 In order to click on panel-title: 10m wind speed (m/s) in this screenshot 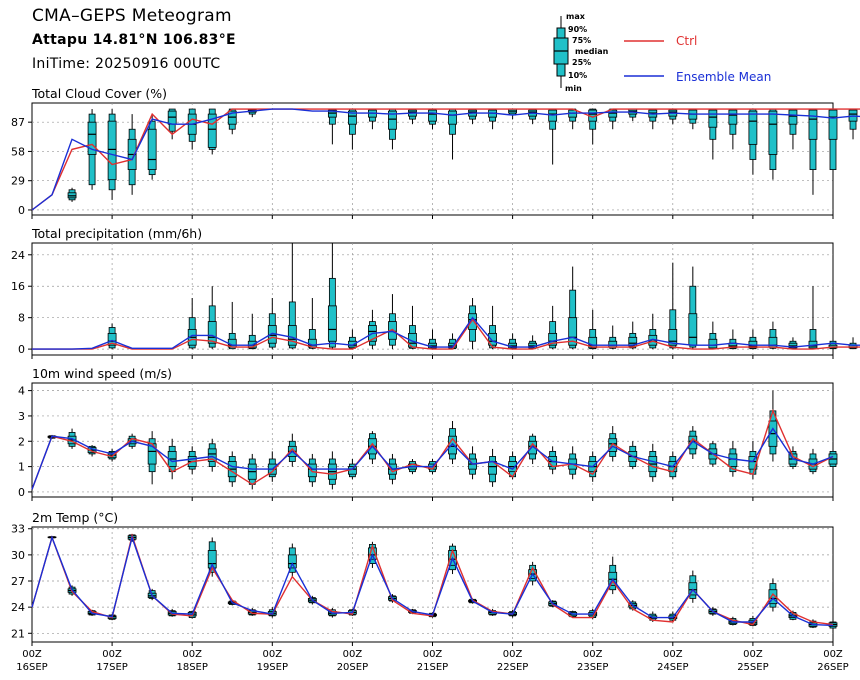, I will do `click(102, 373)`.